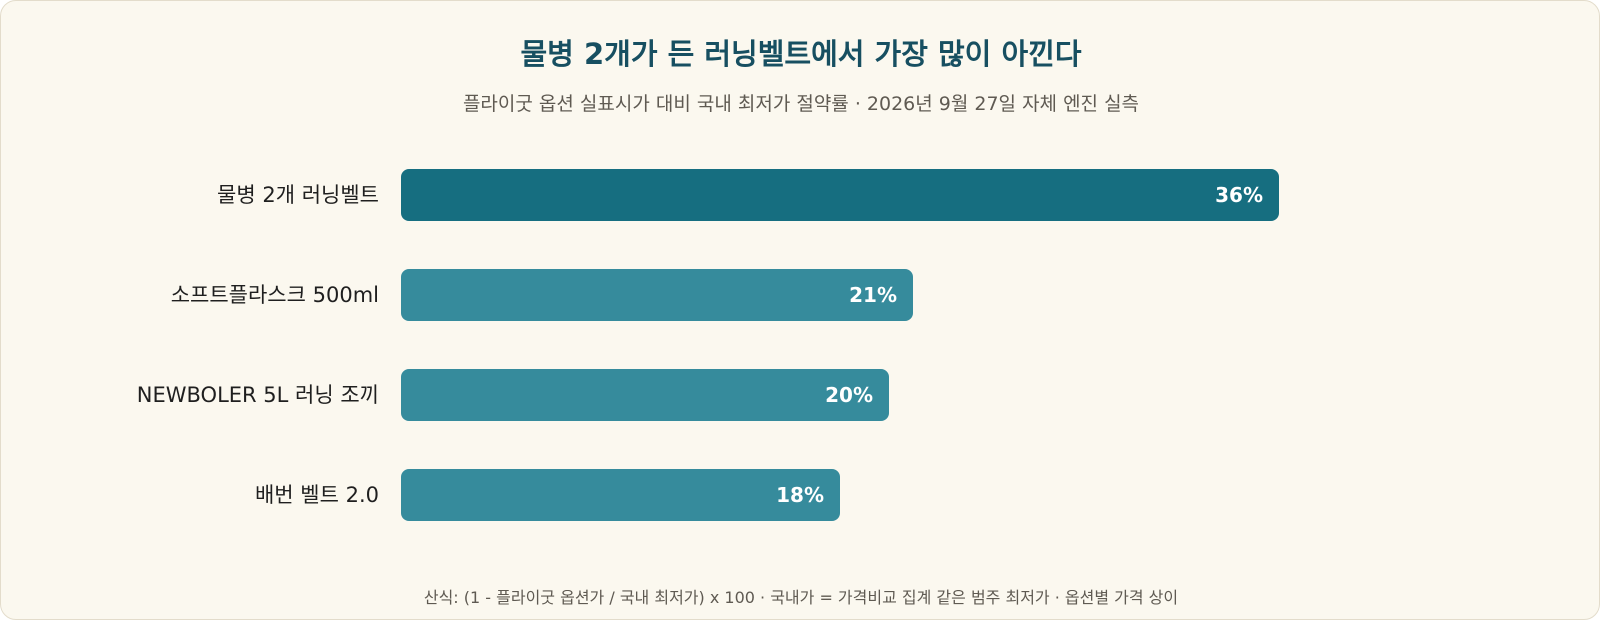  What do you see at coordinates (645, 395) in the screenshot?
I see `bar: 20%` at bounding box center [645, 395].